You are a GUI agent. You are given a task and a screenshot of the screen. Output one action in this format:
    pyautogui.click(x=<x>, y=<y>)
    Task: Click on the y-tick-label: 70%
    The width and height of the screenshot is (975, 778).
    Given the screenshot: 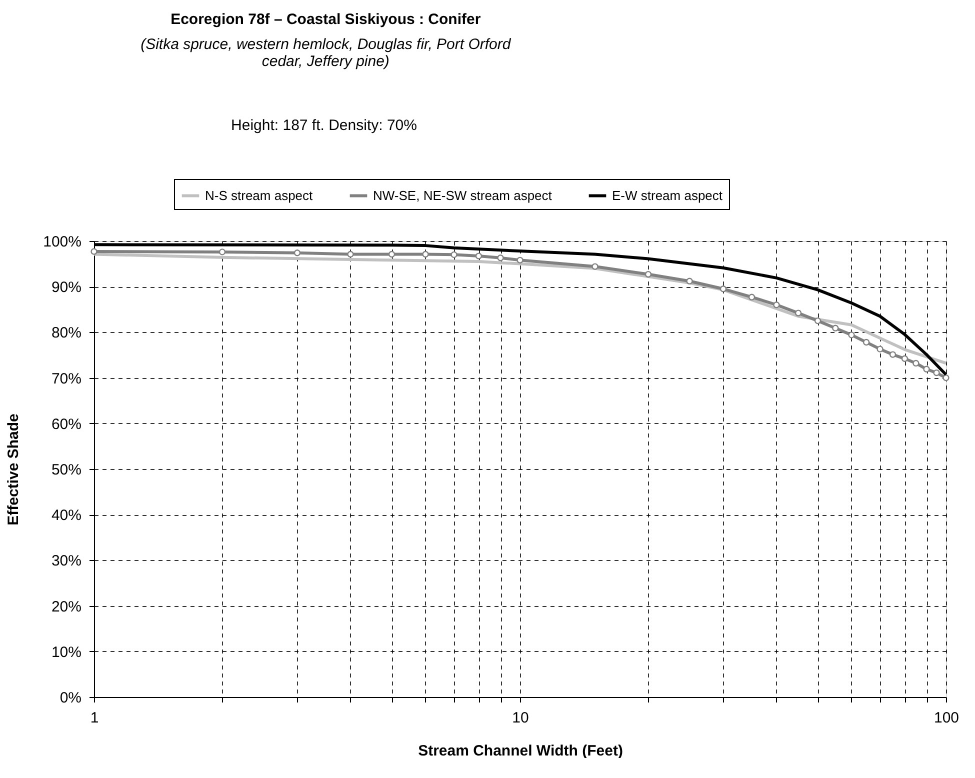 What is the action you would take?
    pyautogui.click(x=66, y=379)
    